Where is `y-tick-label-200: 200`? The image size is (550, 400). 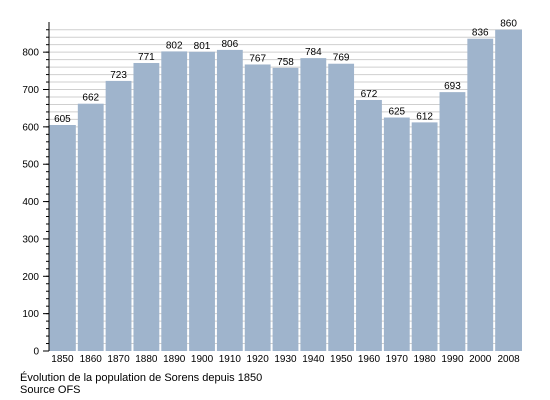
y-tick-label-200: 200 is located at coordinates (30, 277).